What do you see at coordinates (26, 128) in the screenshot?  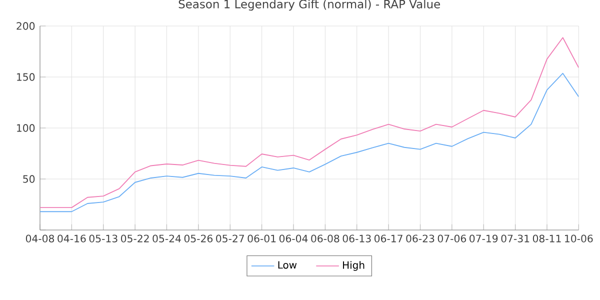 I see `y-tick-label: 100` at bounding box center [26, 128].